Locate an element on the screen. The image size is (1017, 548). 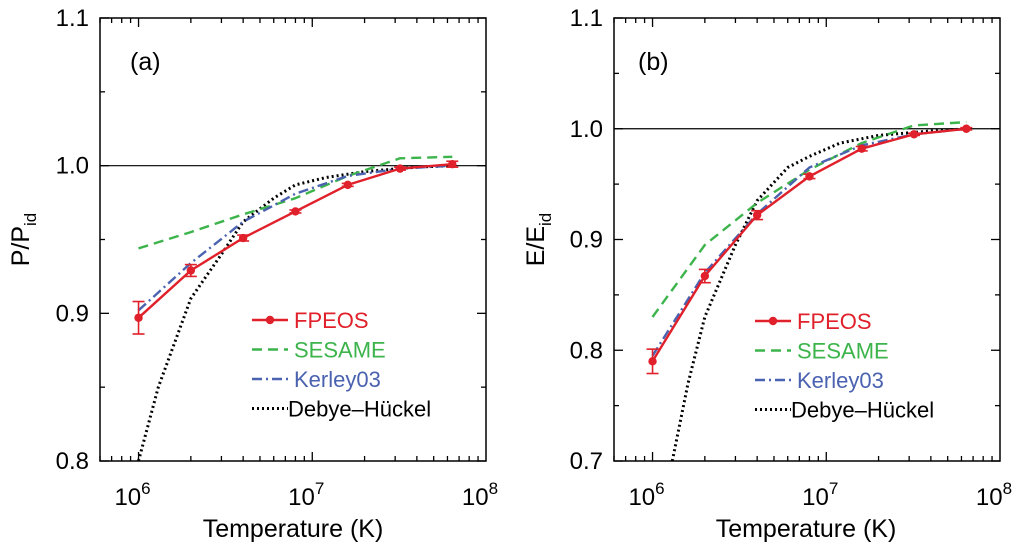
panel-label: (a) is located at coordinates (145, 62).